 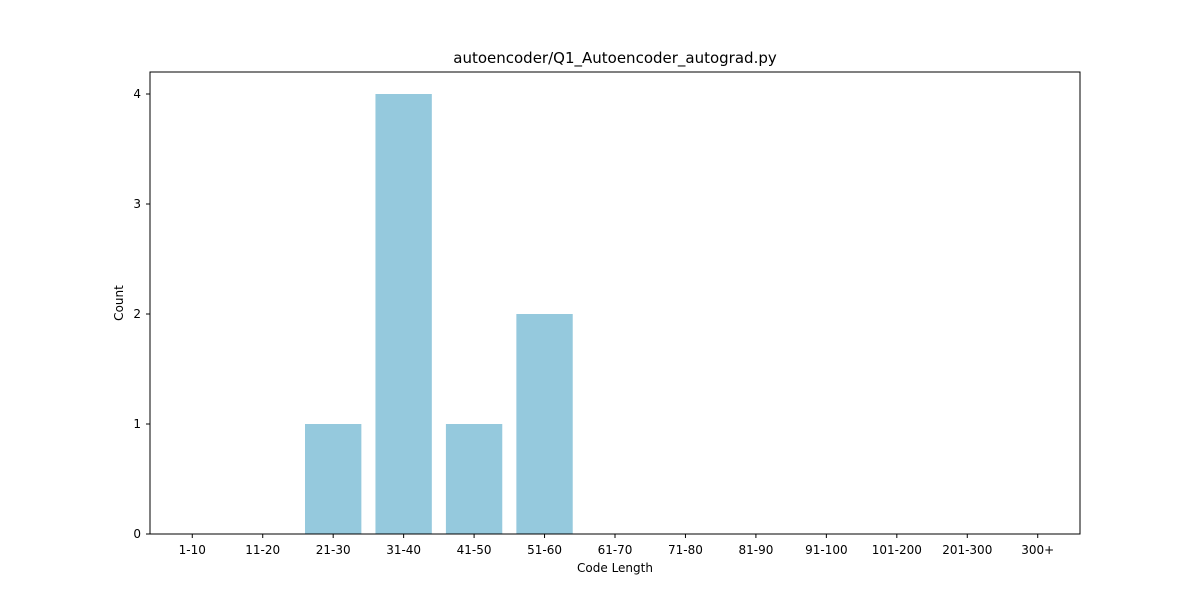 I want to click on y-tick-label: 4, so click(x=137, y=94).